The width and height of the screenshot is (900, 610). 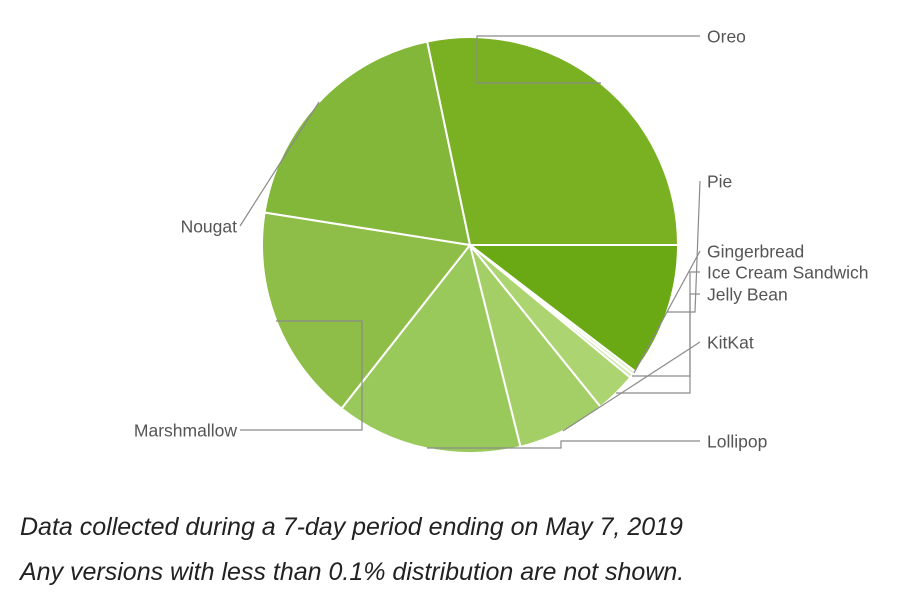 I want to click on leader-line-nougat, so click(x=279, y=164).